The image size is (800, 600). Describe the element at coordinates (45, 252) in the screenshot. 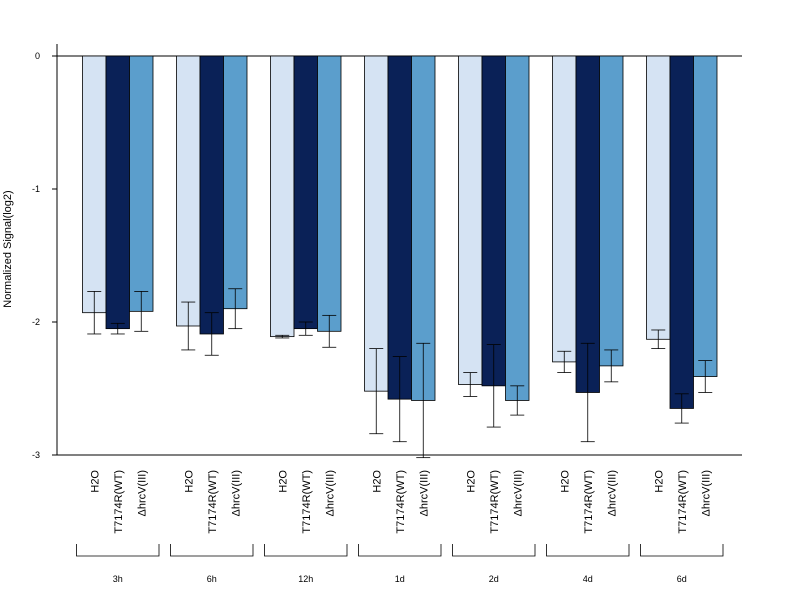

I see `y-axis: 0 -1 -2 -3` at that location.